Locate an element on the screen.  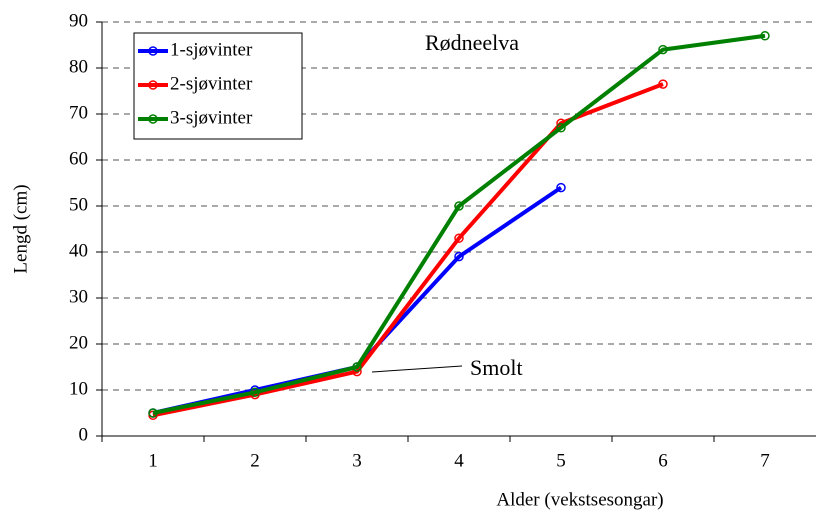
y-tick-label: 80 is located at coordinates (78, 66).